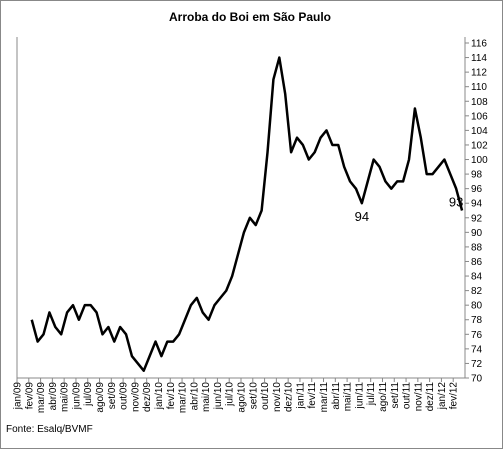 The width and height of the screenshot is (503, 449). Describe the element at coordinates (65, 397) in the screenshot. I see `x-tick-label: mai/09` at that location.